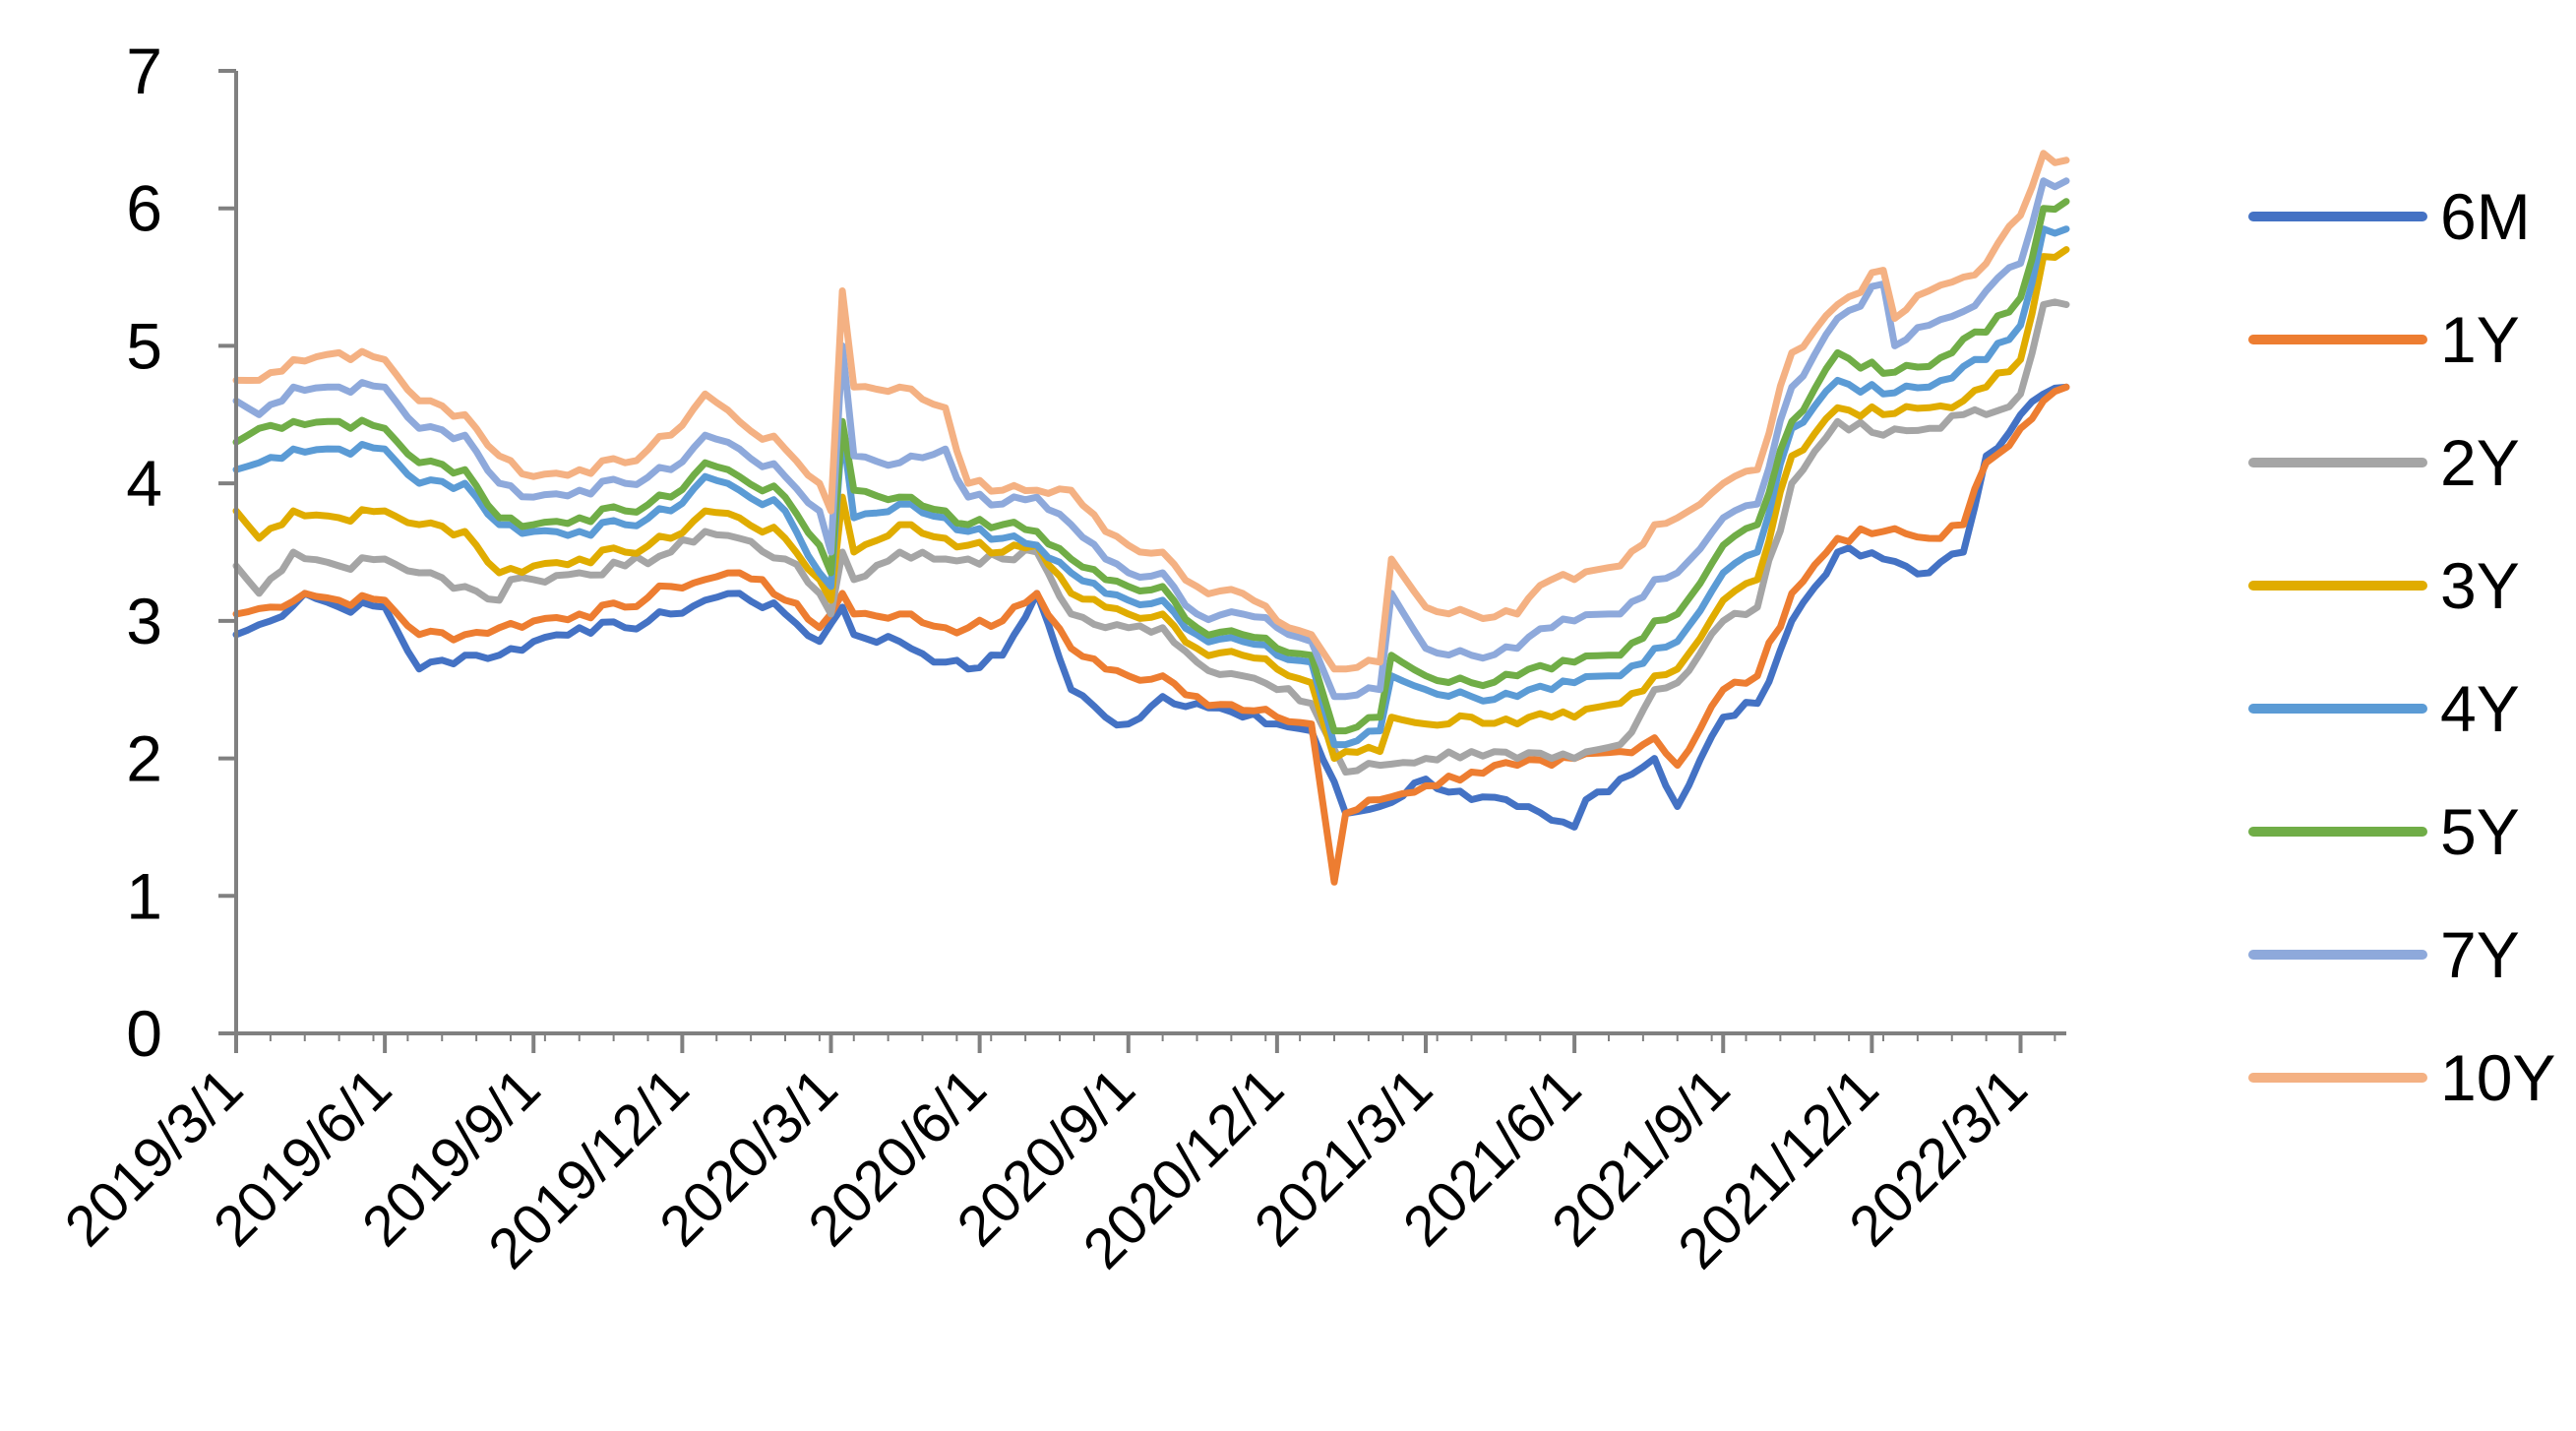  Describe the element at coordinates (2485, 216) in the screenshot. I see `legend-label-6m: 6M` at that location.